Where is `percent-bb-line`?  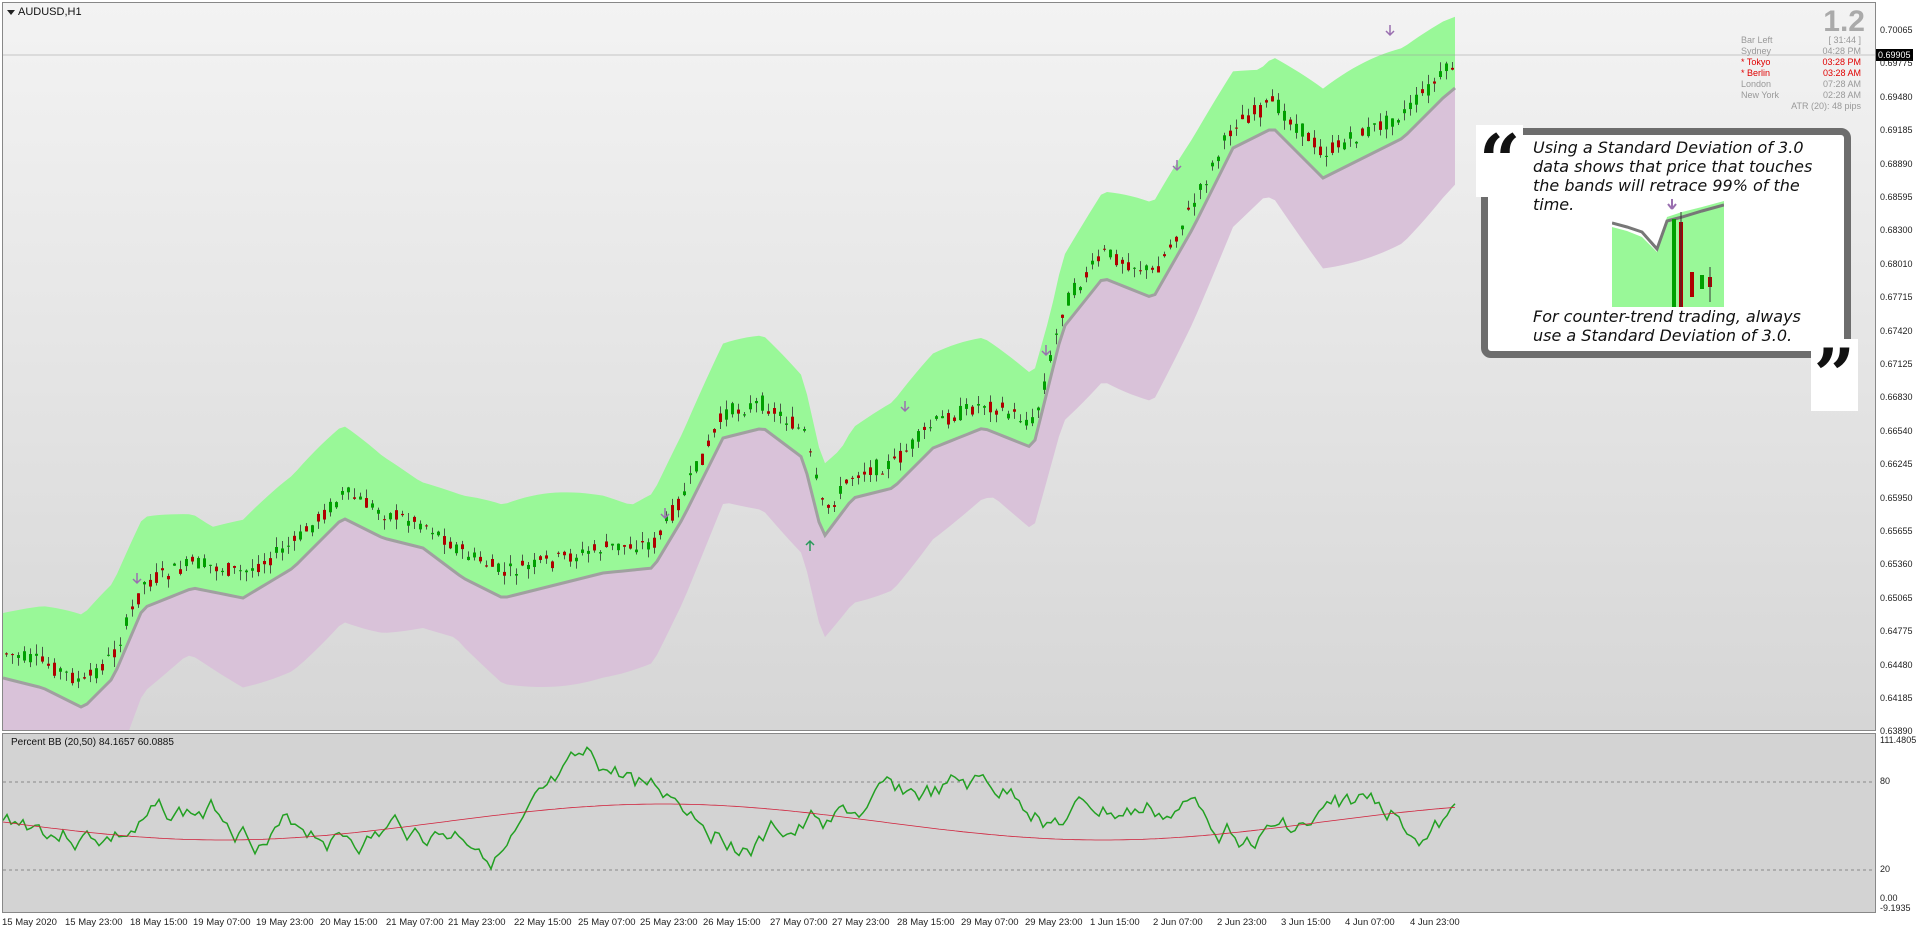 percent-bb-line is located at coordinates (729, 808).